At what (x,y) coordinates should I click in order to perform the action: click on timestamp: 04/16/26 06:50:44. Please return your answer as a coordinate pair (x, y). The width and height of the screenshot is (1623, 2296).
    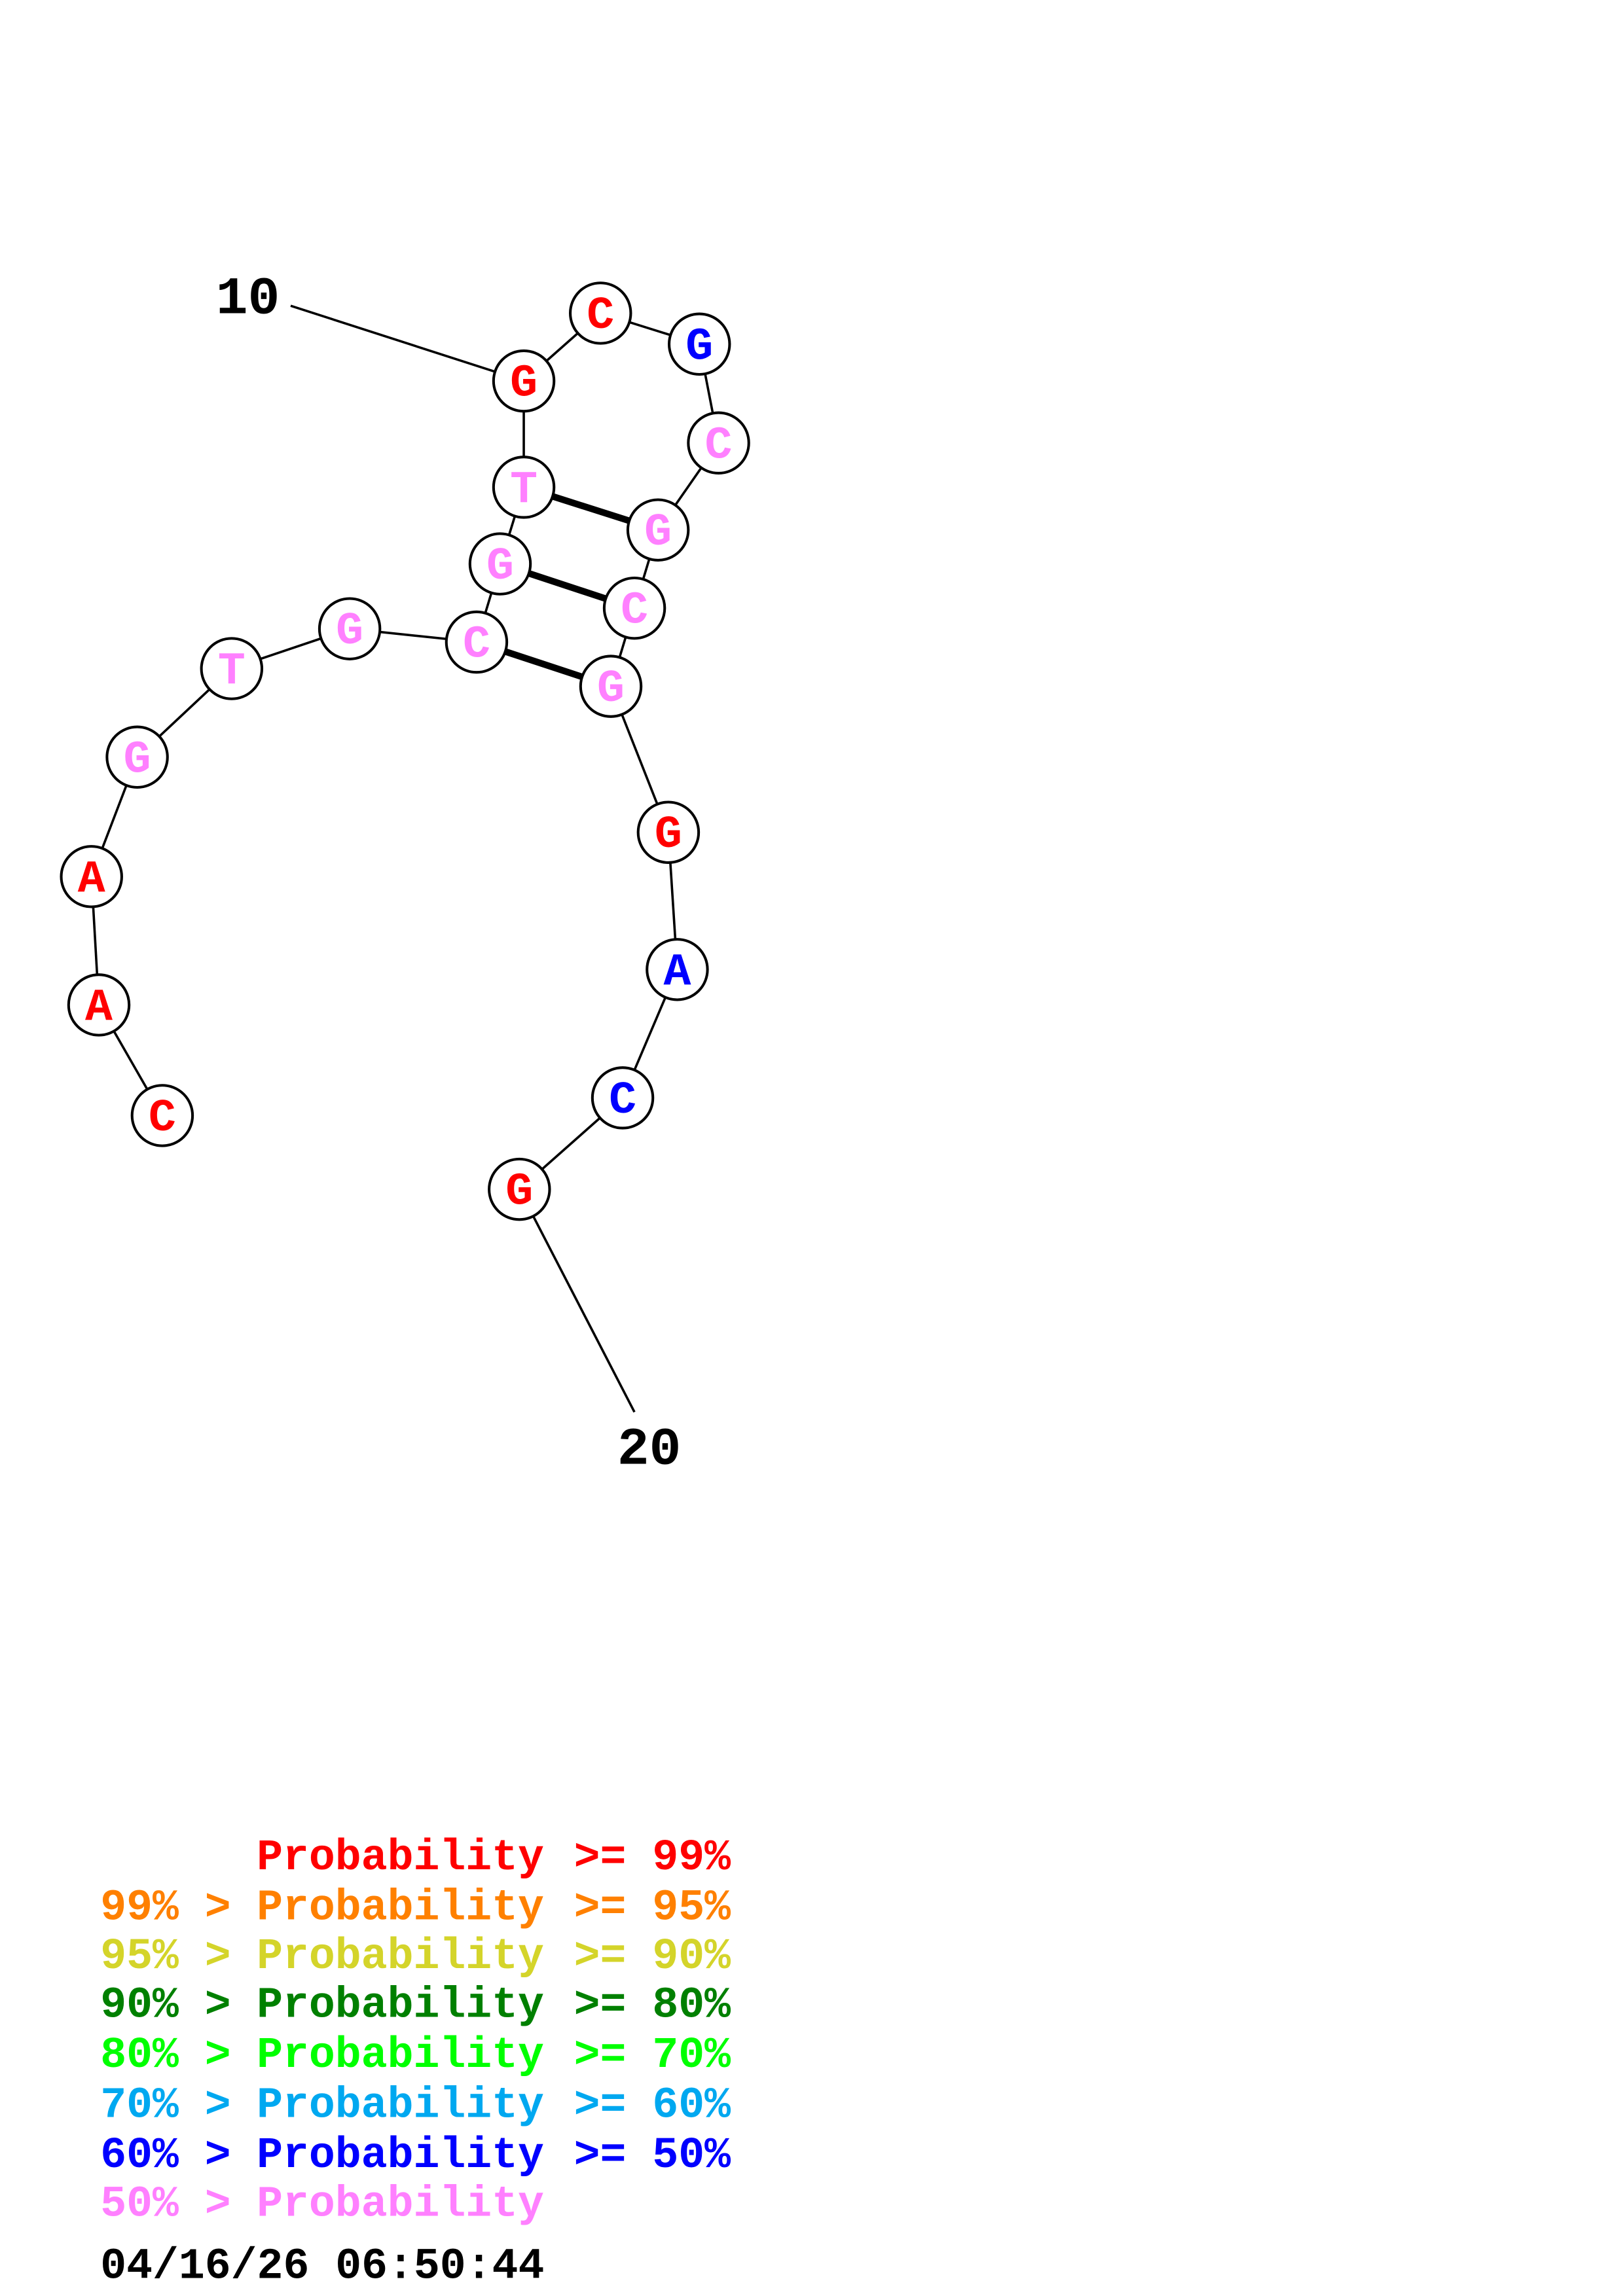
    Looking at the image, I should click on (322, 2266).